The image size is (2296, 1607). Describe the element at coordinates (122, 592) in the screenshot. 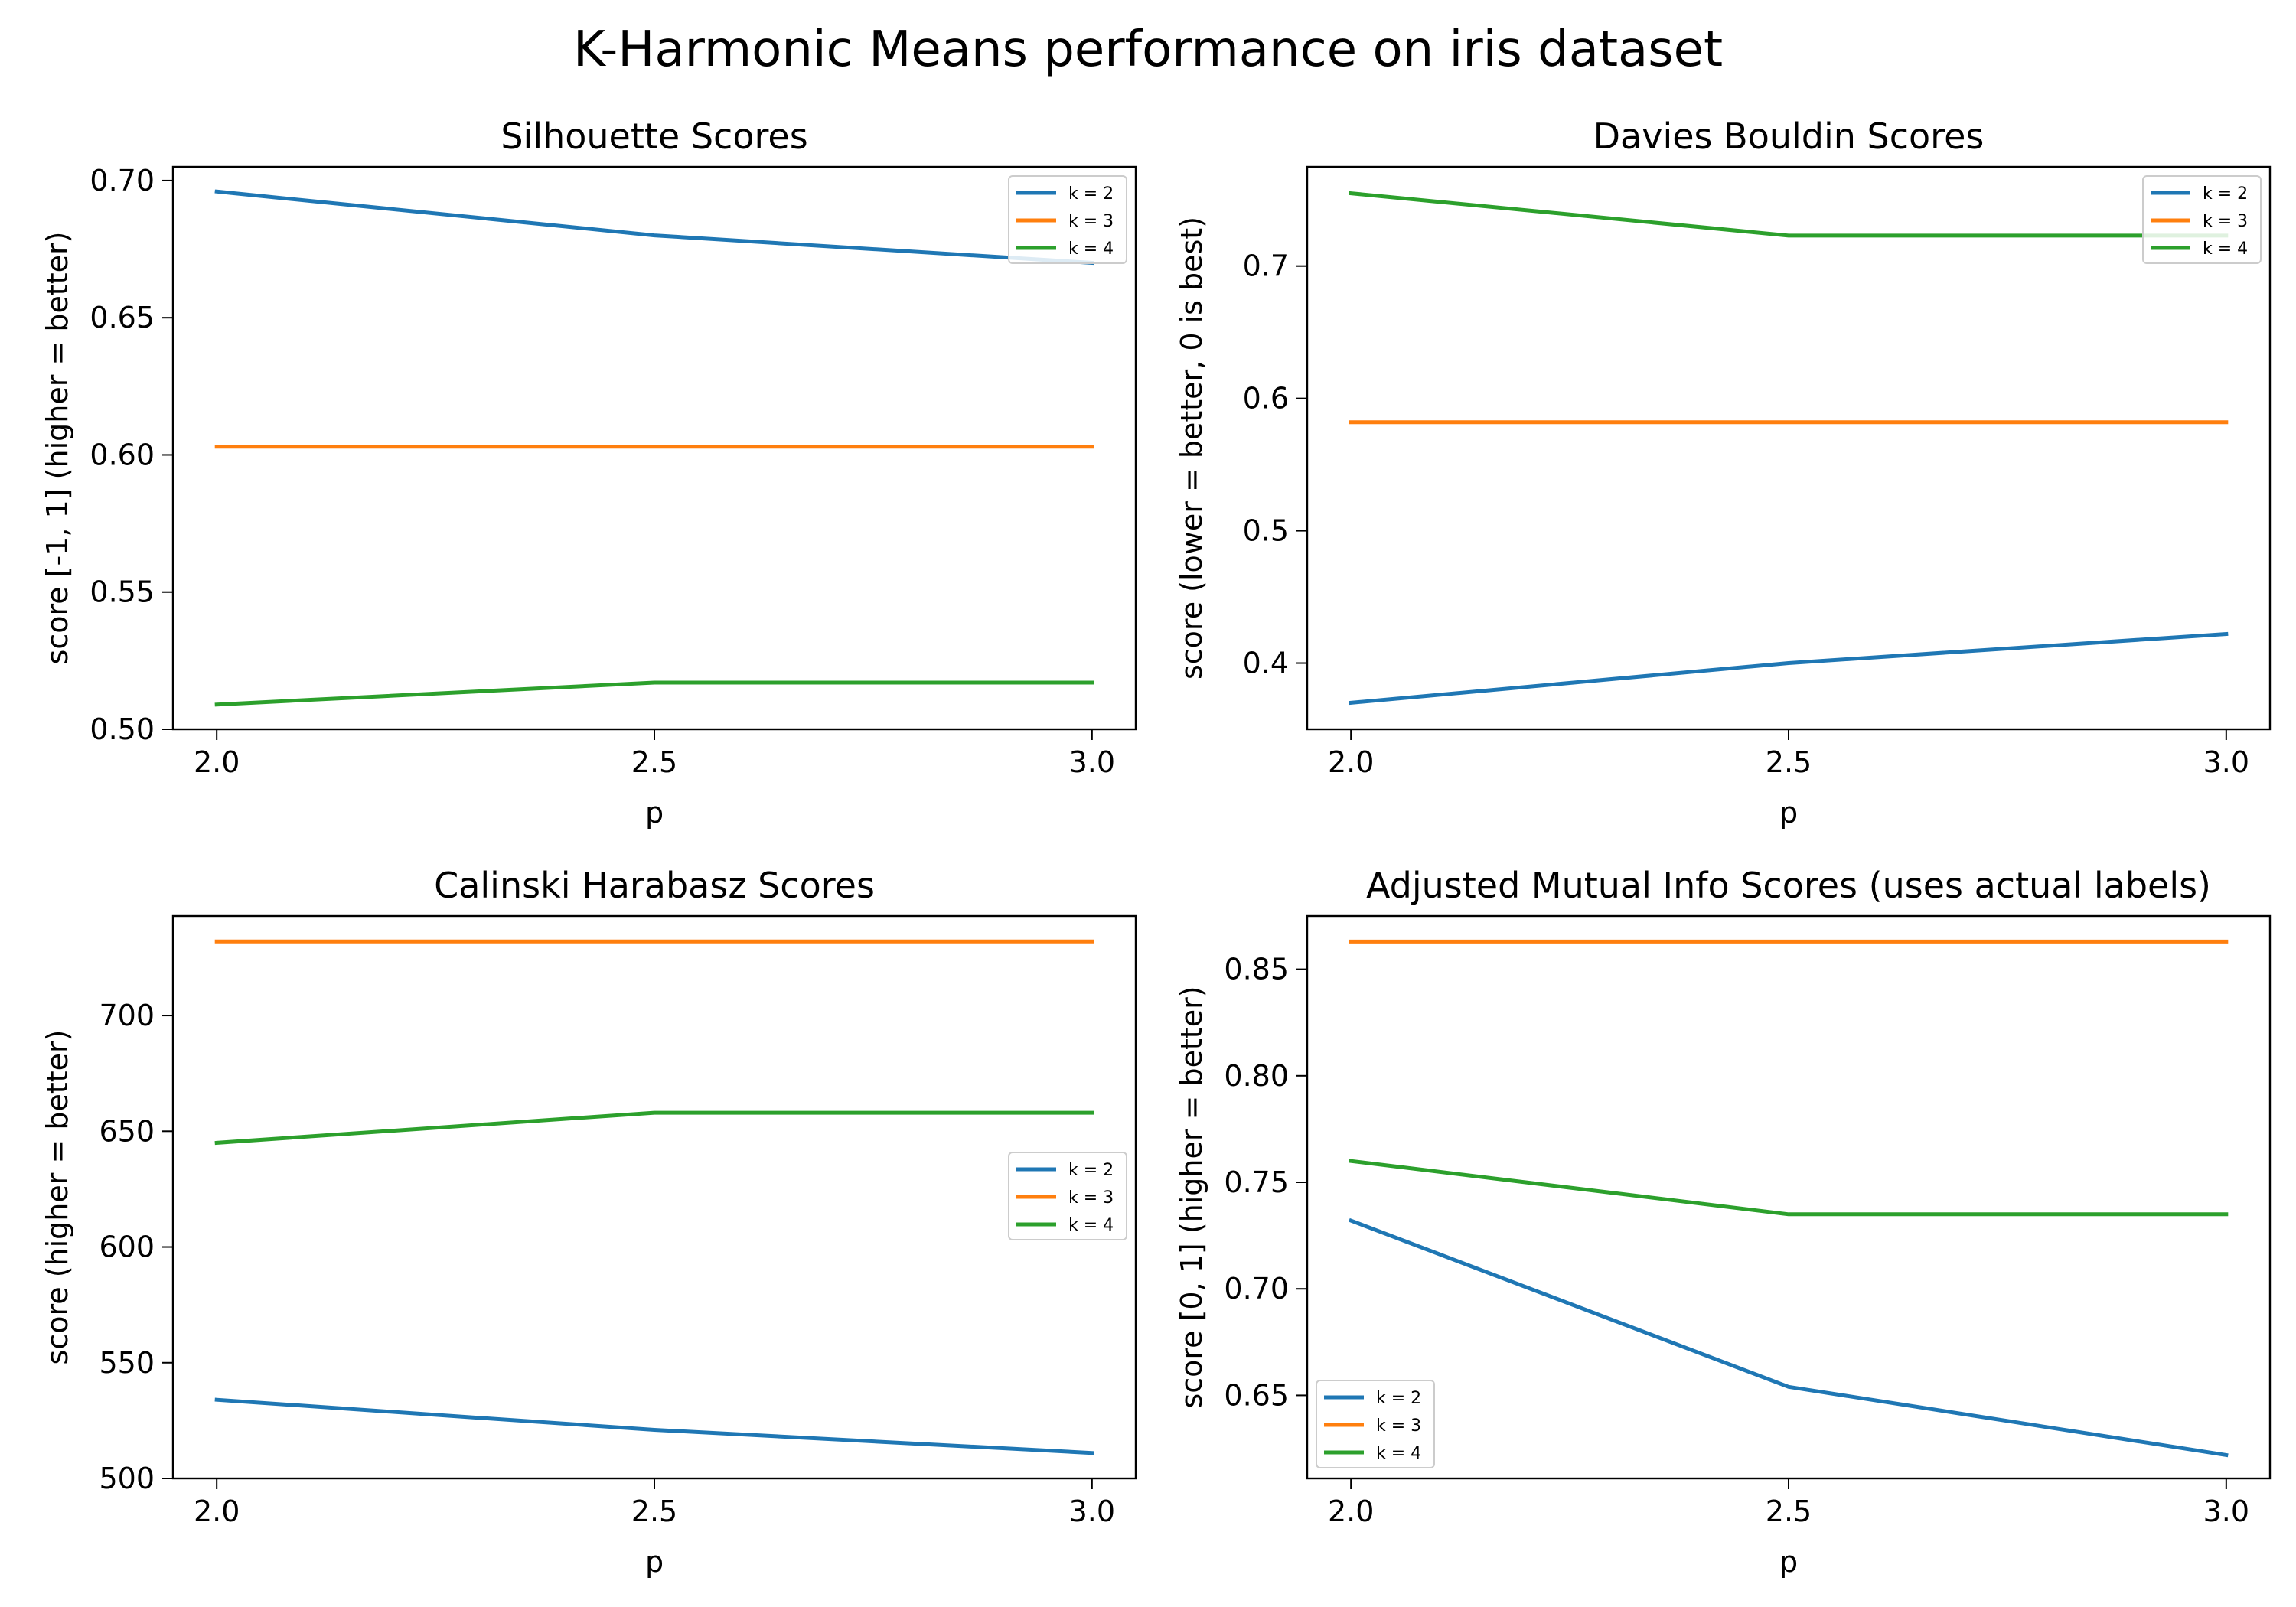

I see `y-tick-label: 0.55` at that location.